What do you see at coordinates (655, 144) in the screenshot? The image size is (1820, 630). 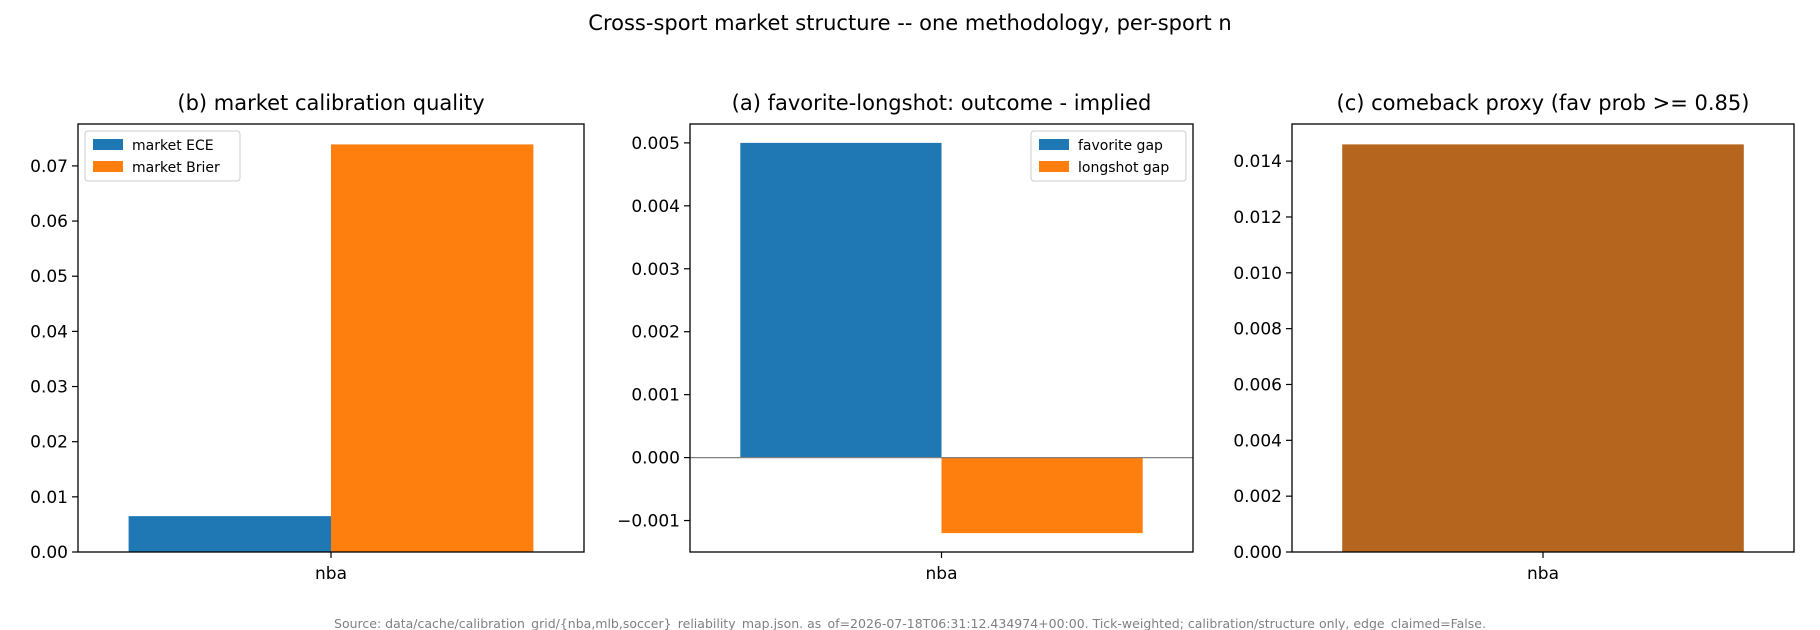 I see `y-tick-label: 0.005` at bounding box center [655, 144].